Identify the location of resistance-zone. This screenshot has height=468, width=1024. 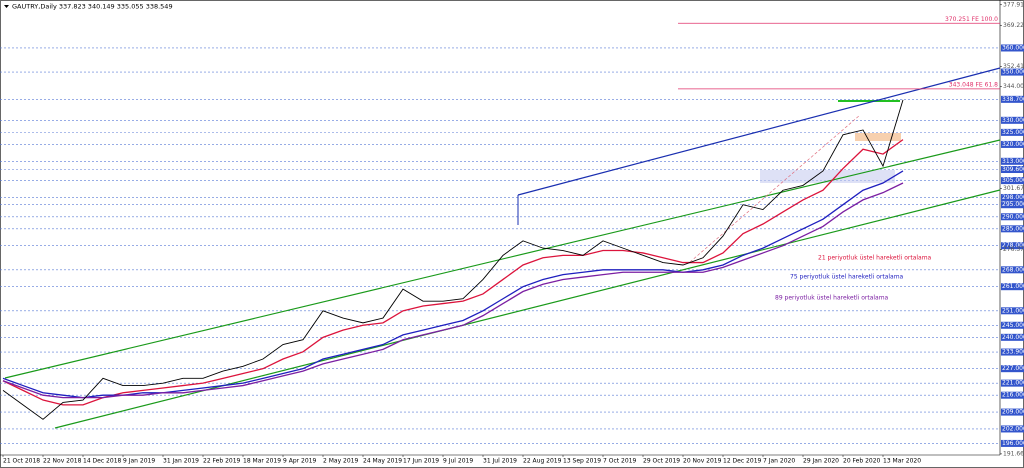
(878, 137).